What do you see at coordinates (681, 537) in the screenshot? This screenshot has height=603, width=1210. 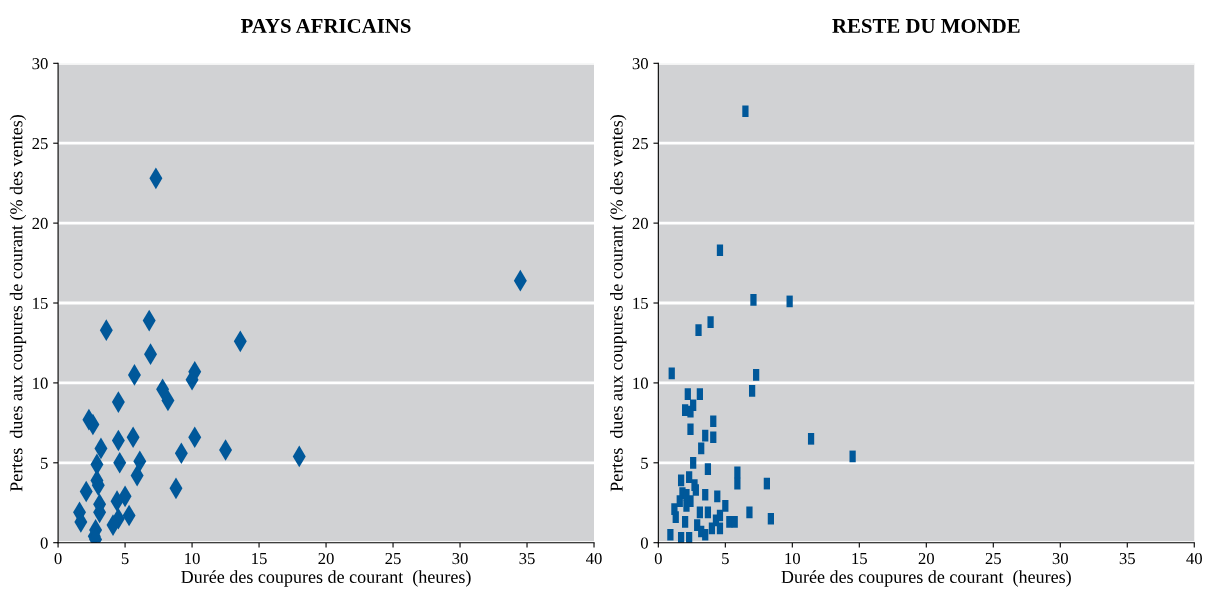 I see `point` at bounding box center [681, 537].